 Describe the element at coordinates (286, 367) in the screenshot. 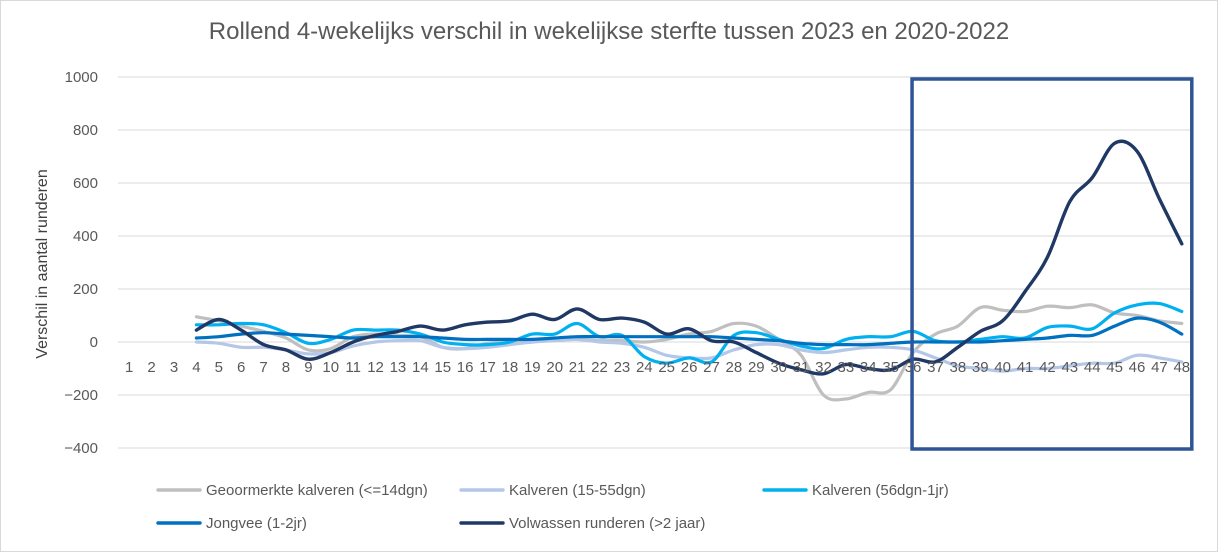

I see `x-tick-label: 8` at that location.